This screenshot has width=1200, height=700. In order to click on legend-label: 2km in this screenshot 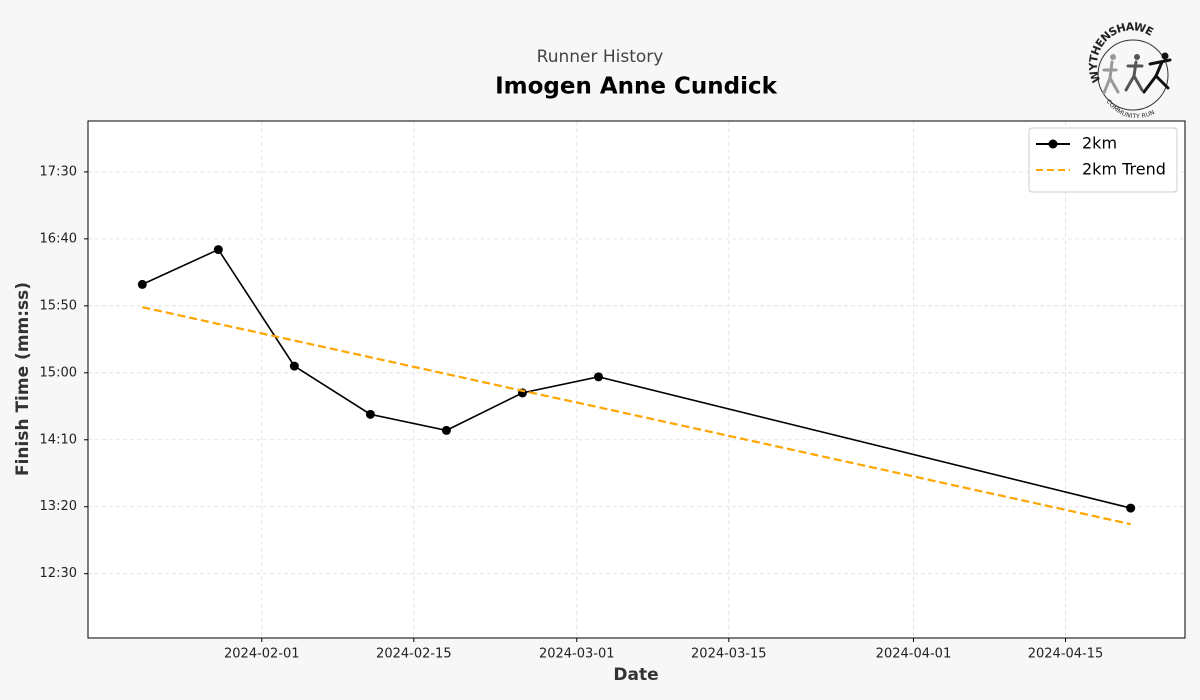, I will do `click(1099, 143)`.